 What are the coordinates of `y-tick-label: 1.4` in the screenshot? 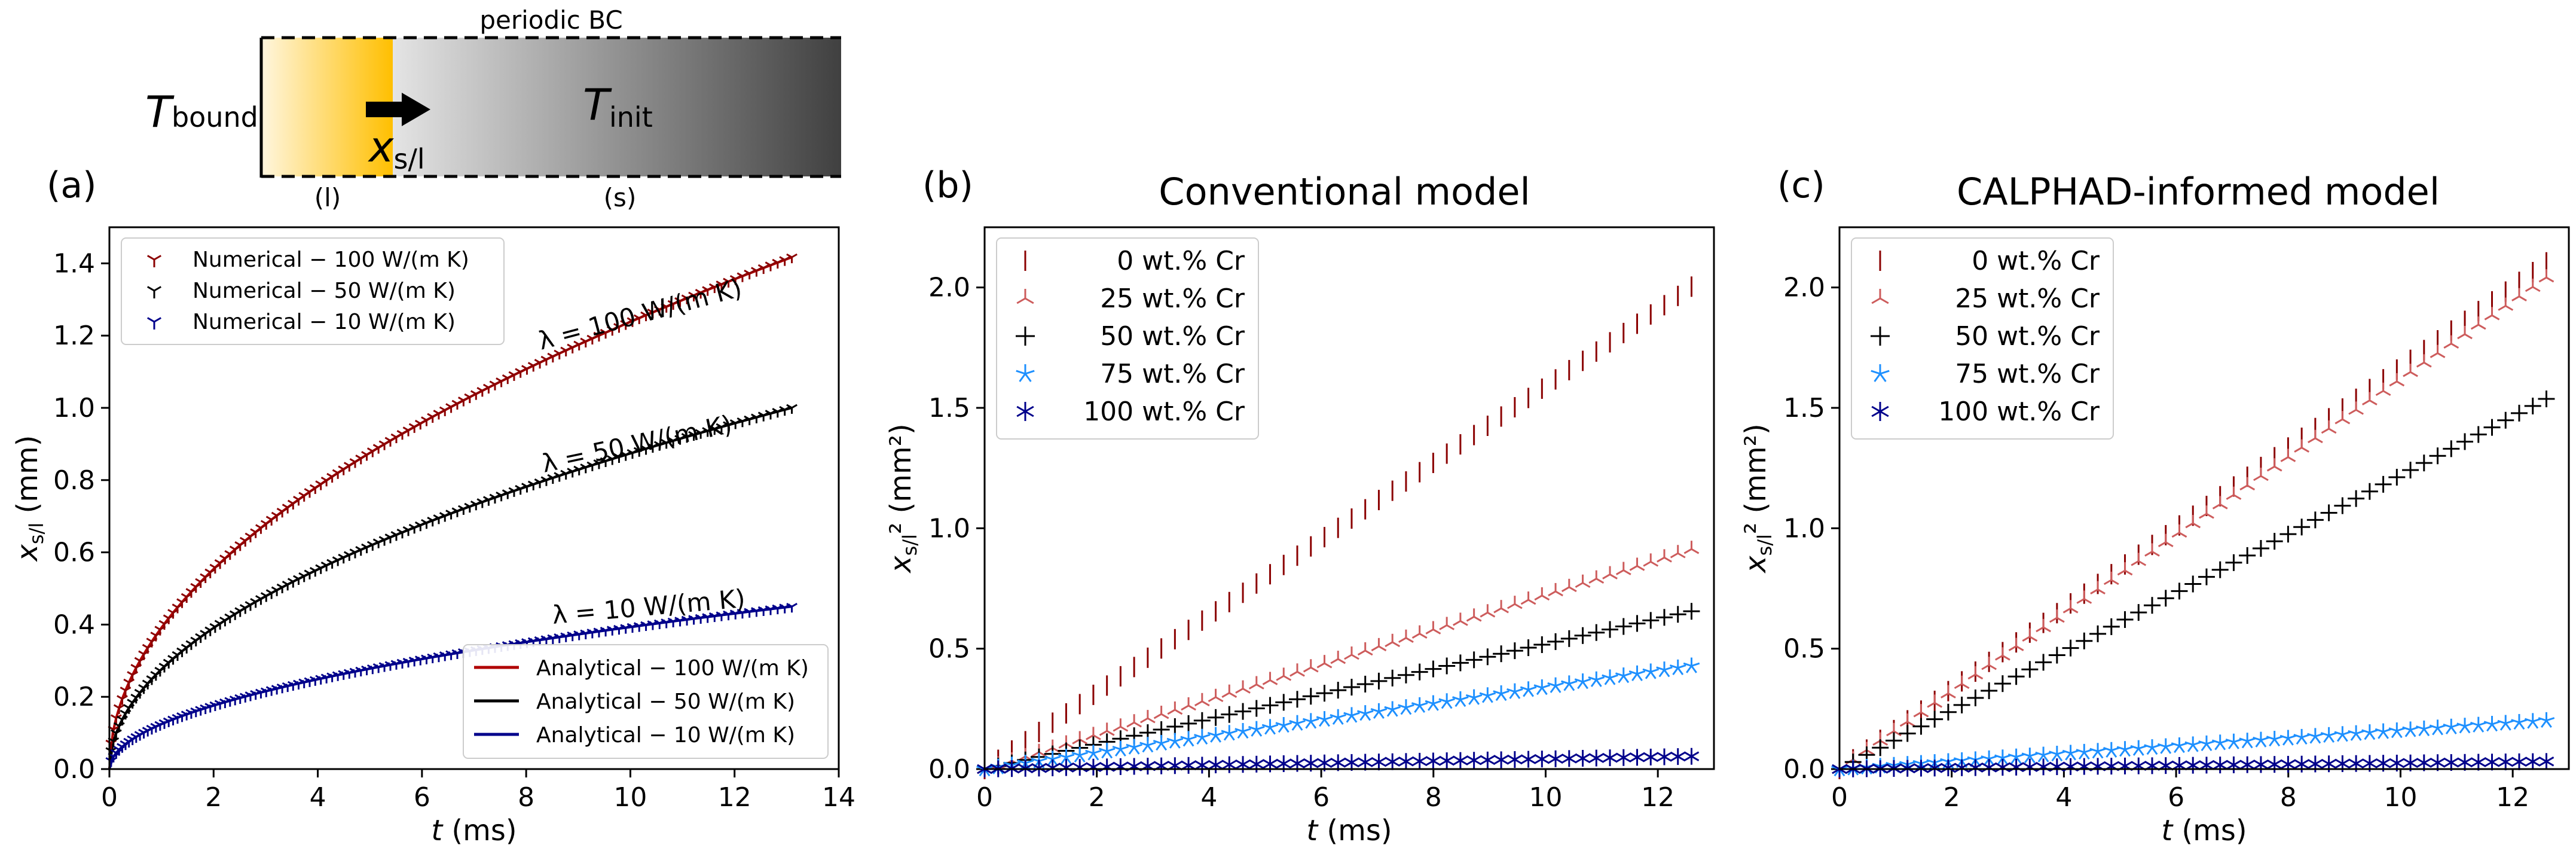 It's located at (74, 263).